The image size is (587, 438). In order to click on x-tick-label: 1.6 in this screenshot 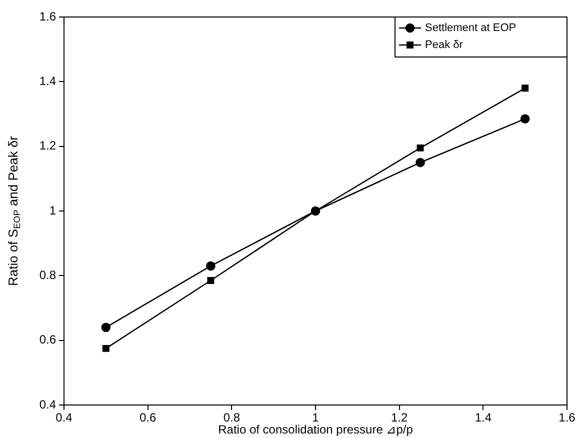, I will do `click(567, 417)`.